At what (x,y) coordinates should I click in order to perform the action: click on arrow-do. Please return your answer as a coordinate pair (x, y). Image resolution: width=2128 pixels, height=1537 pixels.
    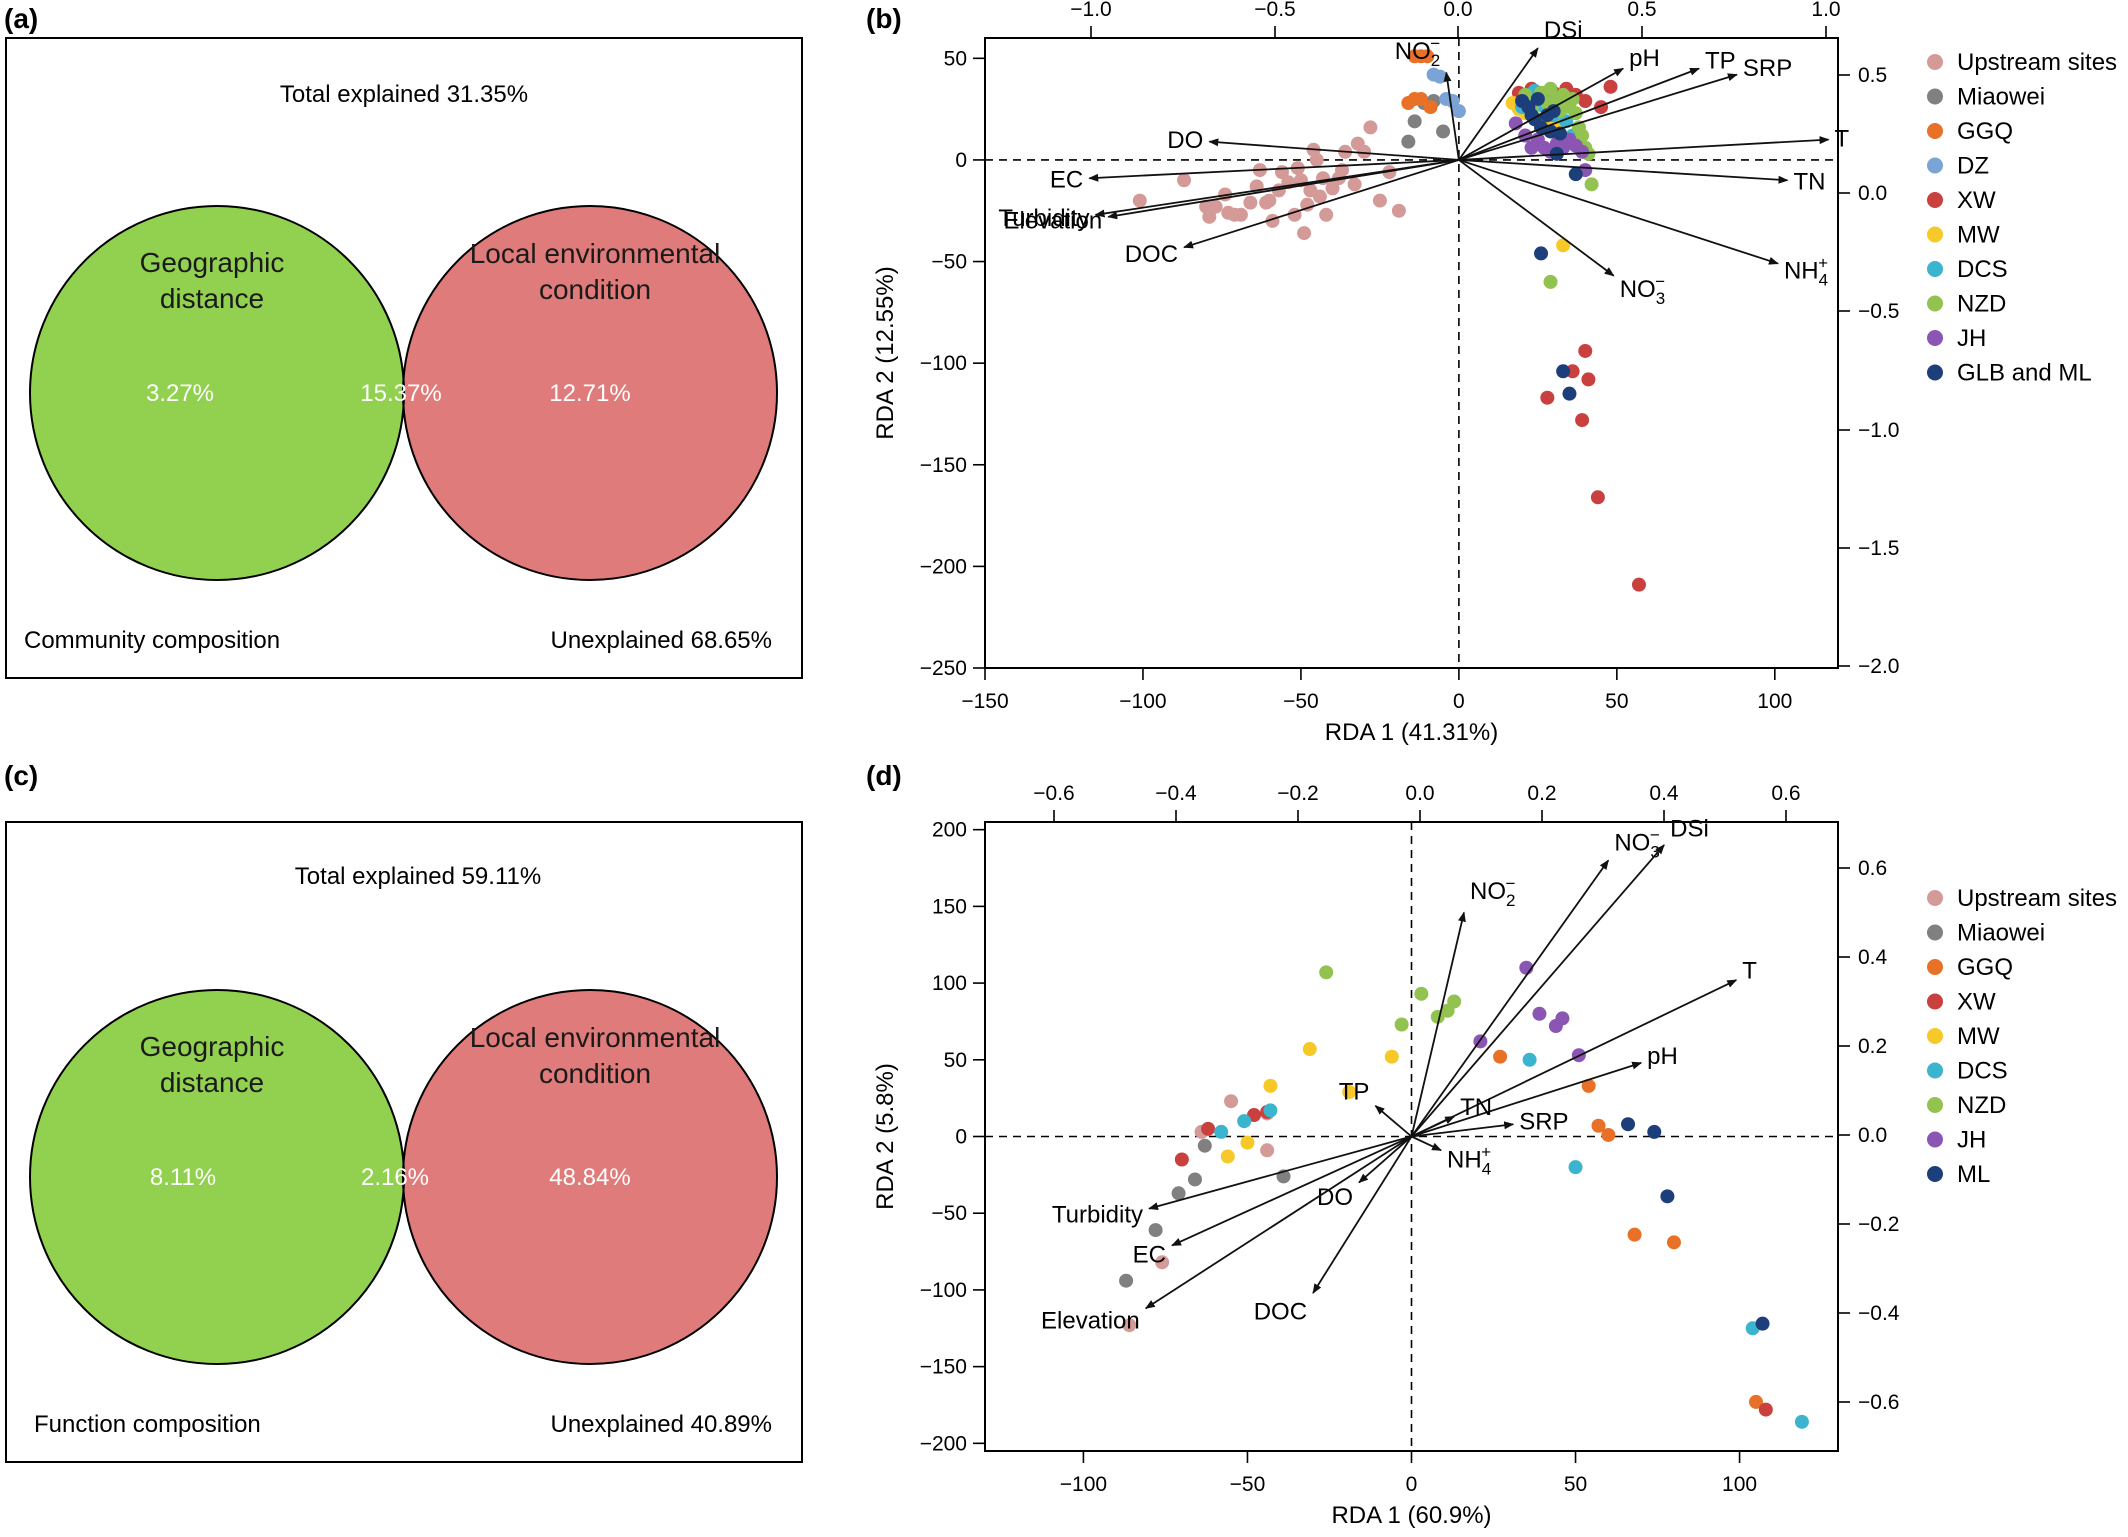
    Looking at the image, I should click on (1385, 1159).